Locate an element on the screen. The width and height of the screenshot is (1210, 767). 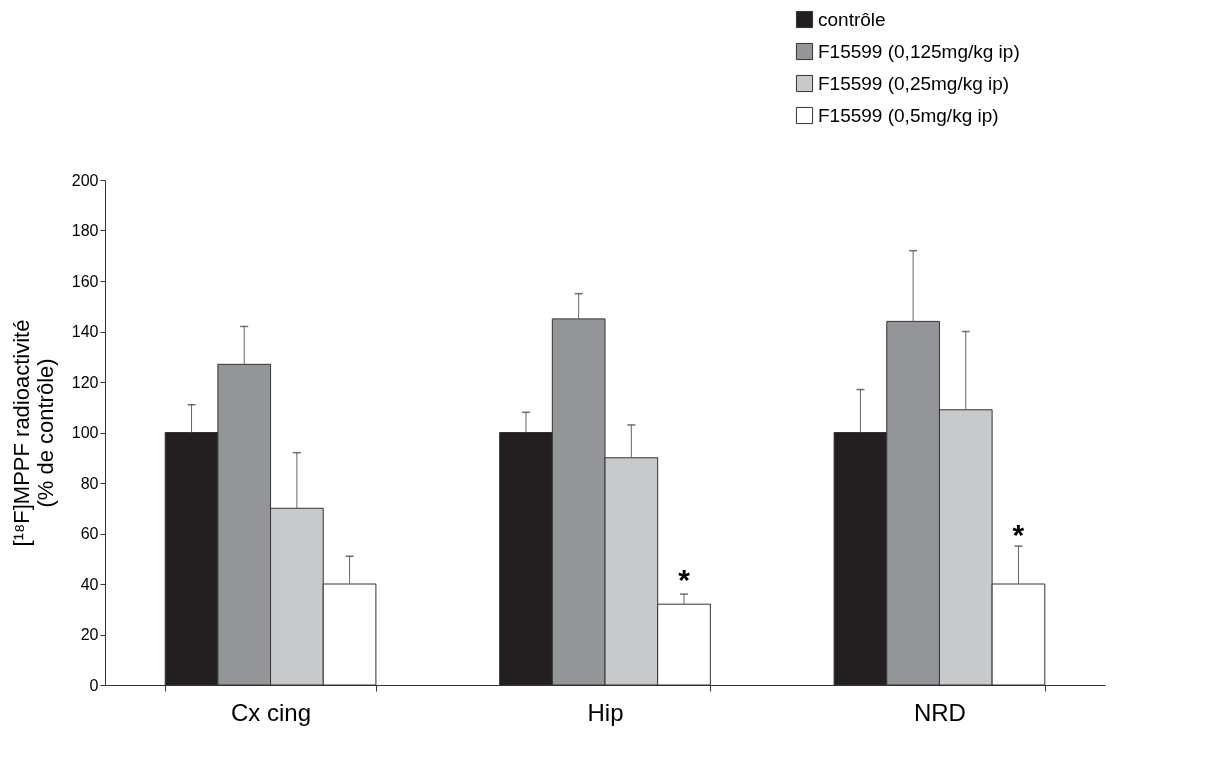
legend-label: F15599 (0,125mg/kg ip) is located at coordinates (919, 51).